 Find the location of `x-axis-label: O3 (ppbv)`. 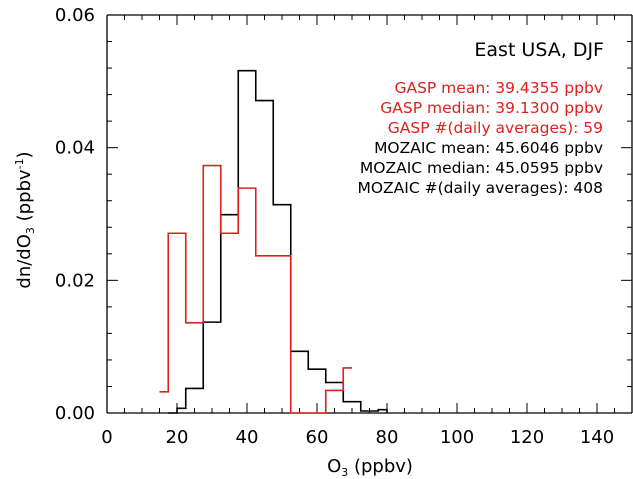

x-axis-label: O3 (ppbv) is located at coordinates (370, 467).